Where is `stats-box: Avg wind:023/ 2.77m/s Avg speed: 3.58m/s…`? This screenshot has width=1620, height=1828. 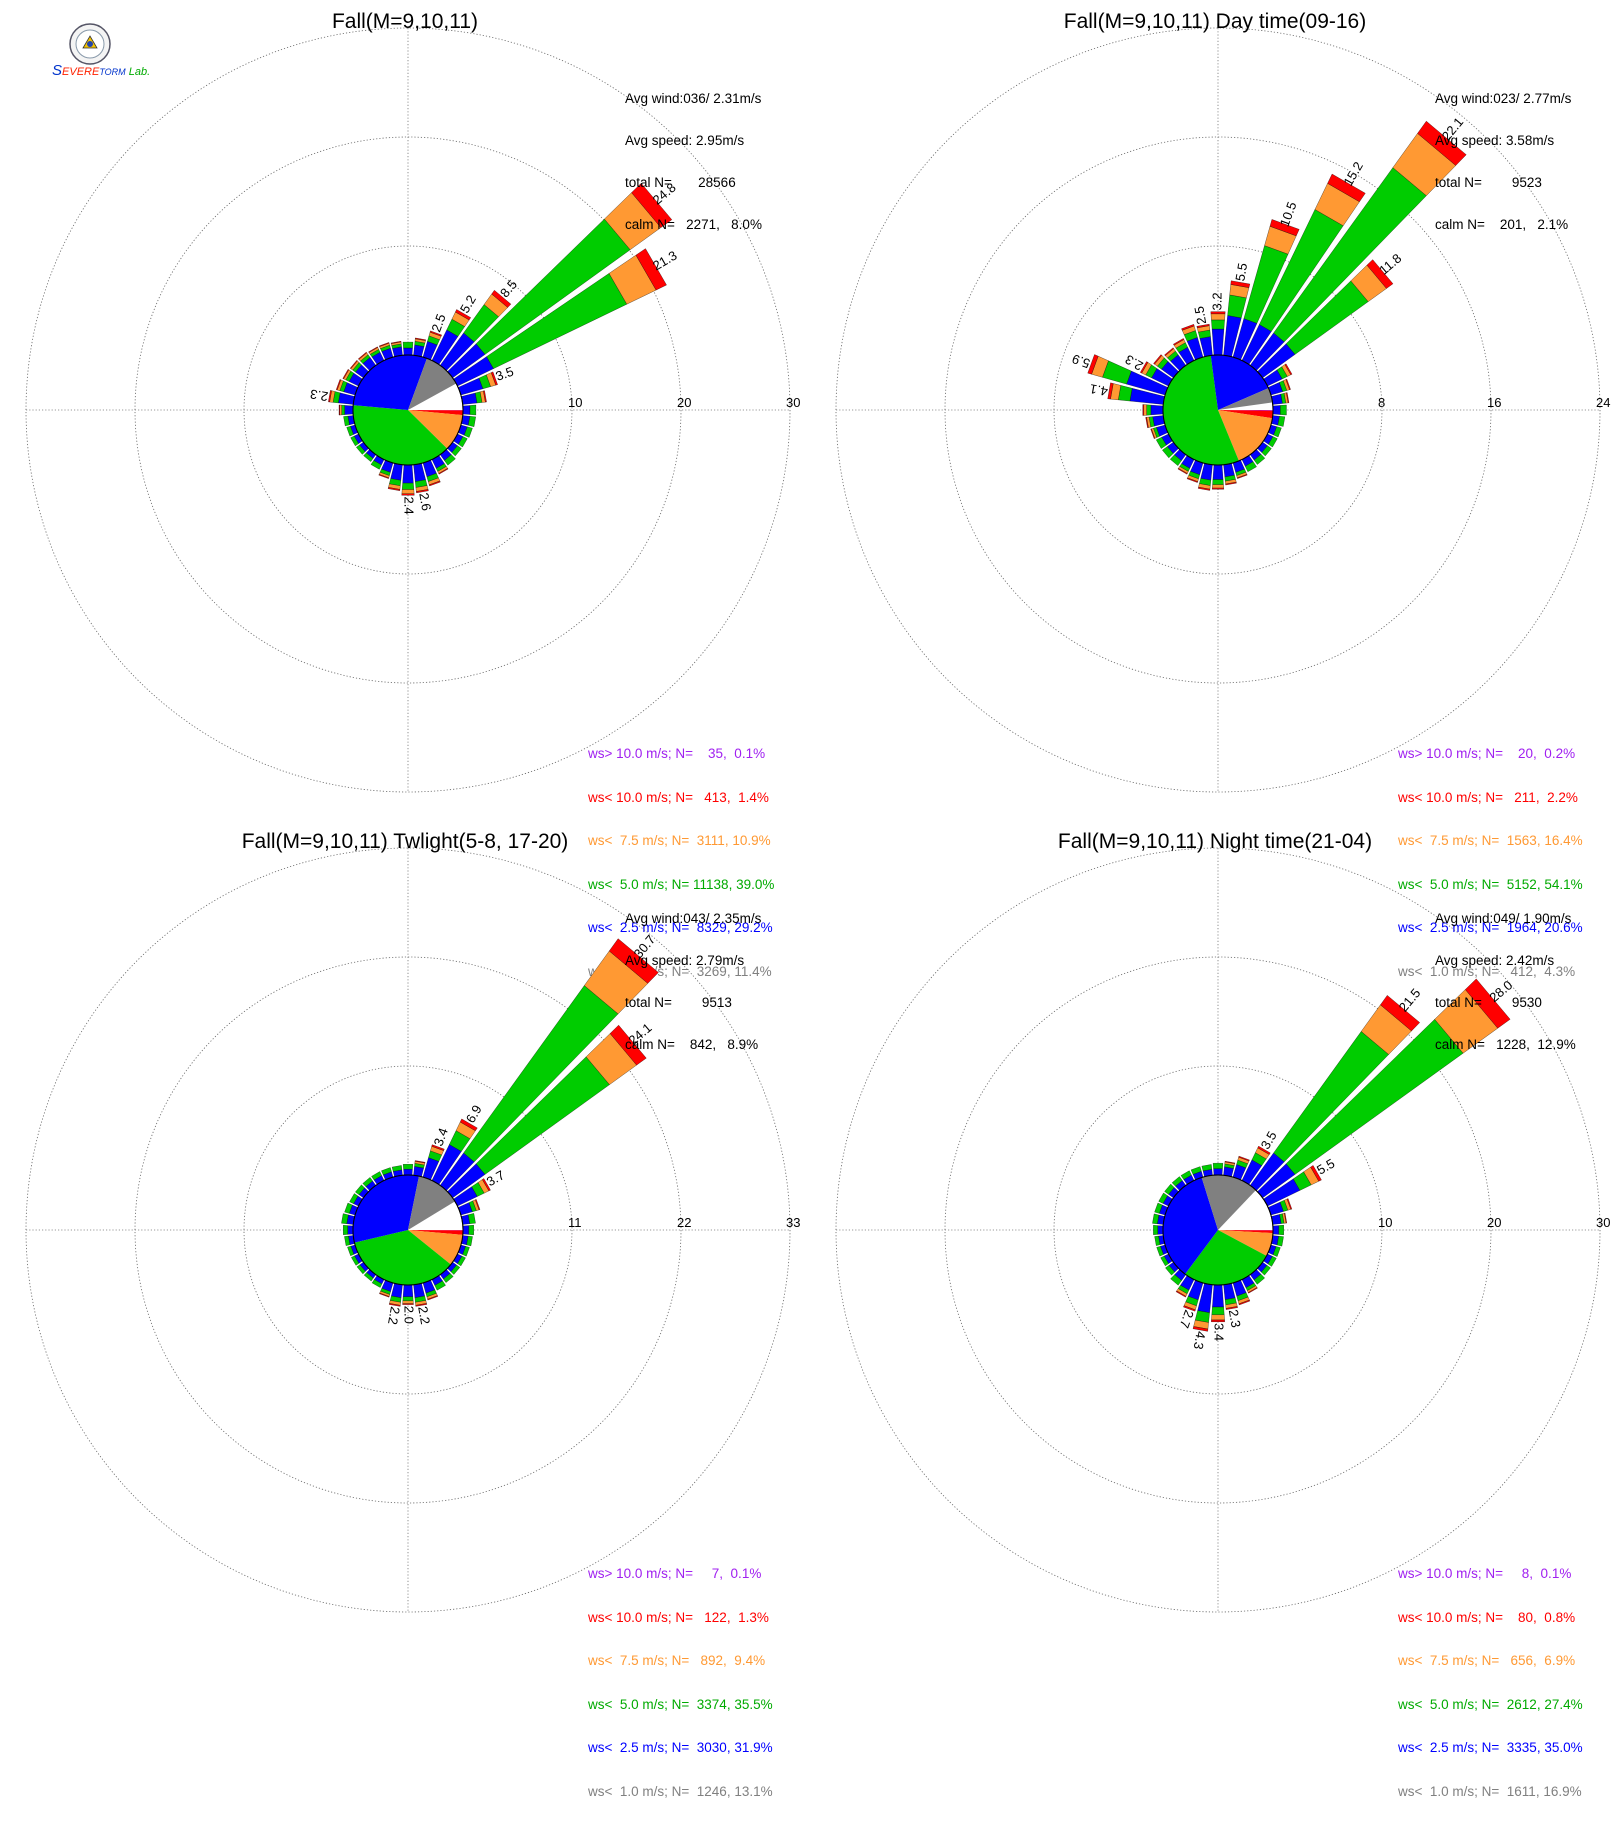
stats-box: Avg wind:023/ 2.77m/s Avg speed: 3.58m/s… is located at coordinates (1503, 162).